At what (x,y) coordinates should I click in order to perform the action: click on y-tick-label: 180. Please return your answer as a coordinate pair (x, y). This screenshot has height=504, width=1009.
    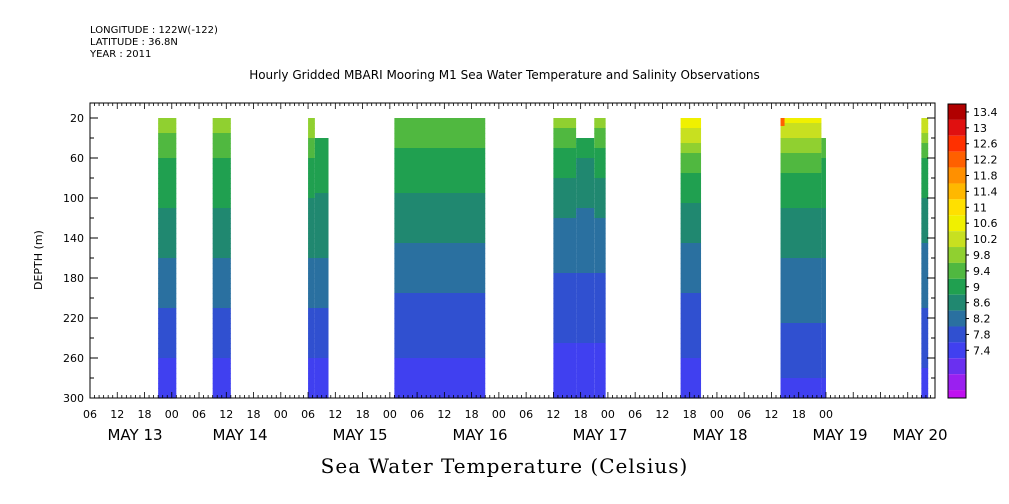
    Looking at the image, I should click on (73, 278).